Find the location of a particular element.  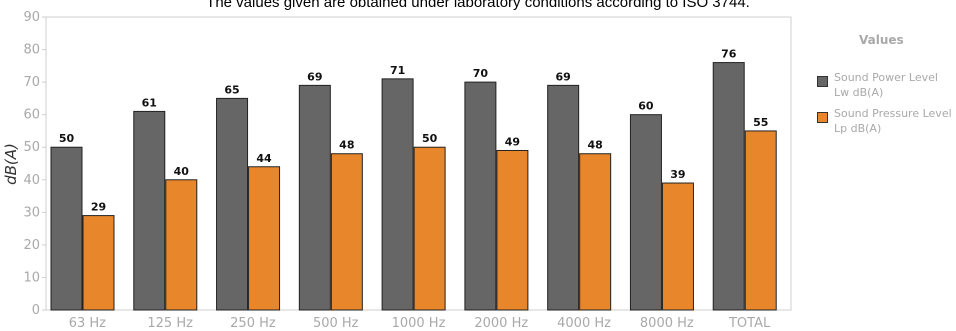

data-label: 60 is located at coordinates (646, 106).